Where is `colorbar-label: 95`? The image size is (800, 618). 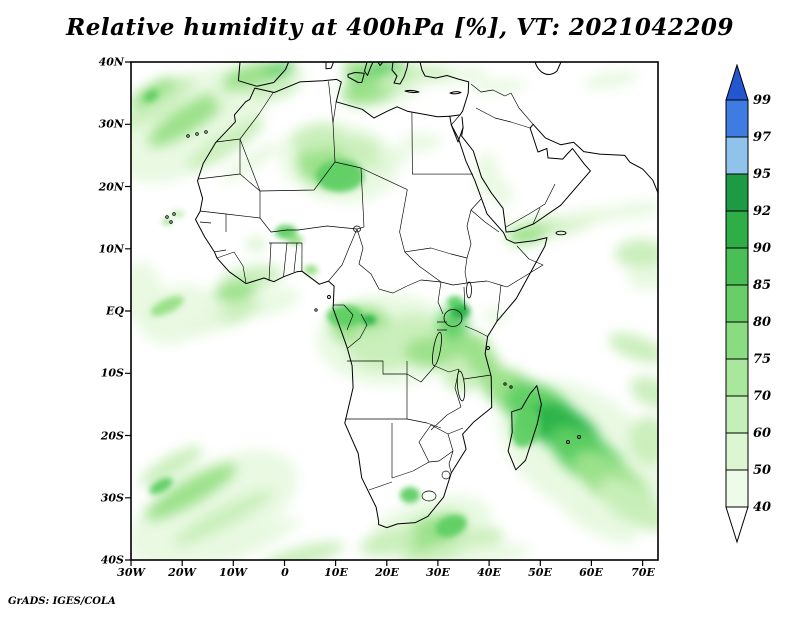
colorbar-label: 95 is located at coordinates (762, 174).